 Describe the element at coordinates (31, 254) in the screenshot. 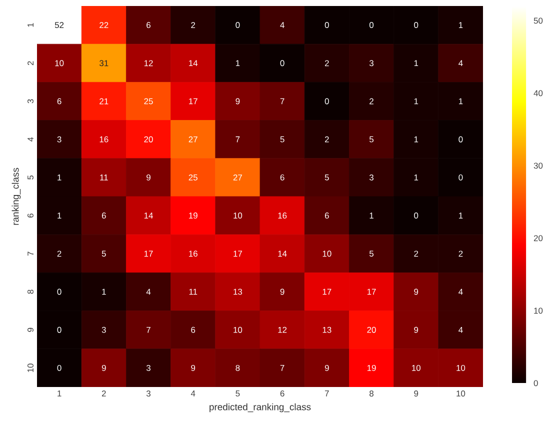

I see `y-tick-label: 7` at that location.